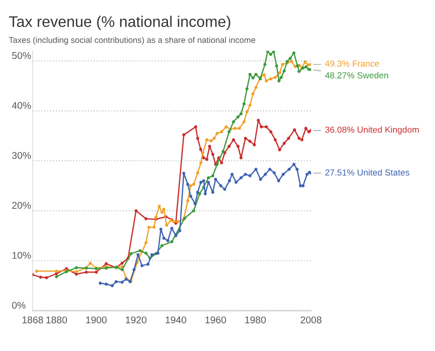  What do you see at coordinates (21, 155) in the screenshot?
I see `y-tick-label: 30%` at bounding box center [21, 155].